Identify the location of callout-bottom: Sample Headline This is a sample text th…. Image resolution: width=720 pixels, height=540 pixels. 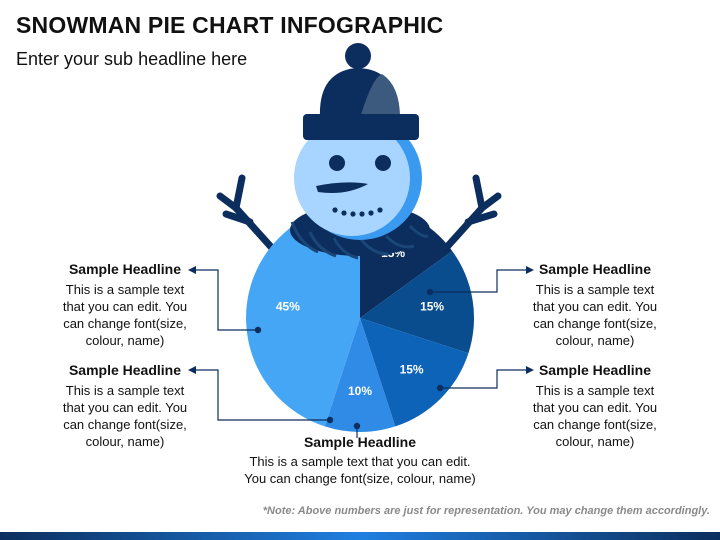
(360, 460).